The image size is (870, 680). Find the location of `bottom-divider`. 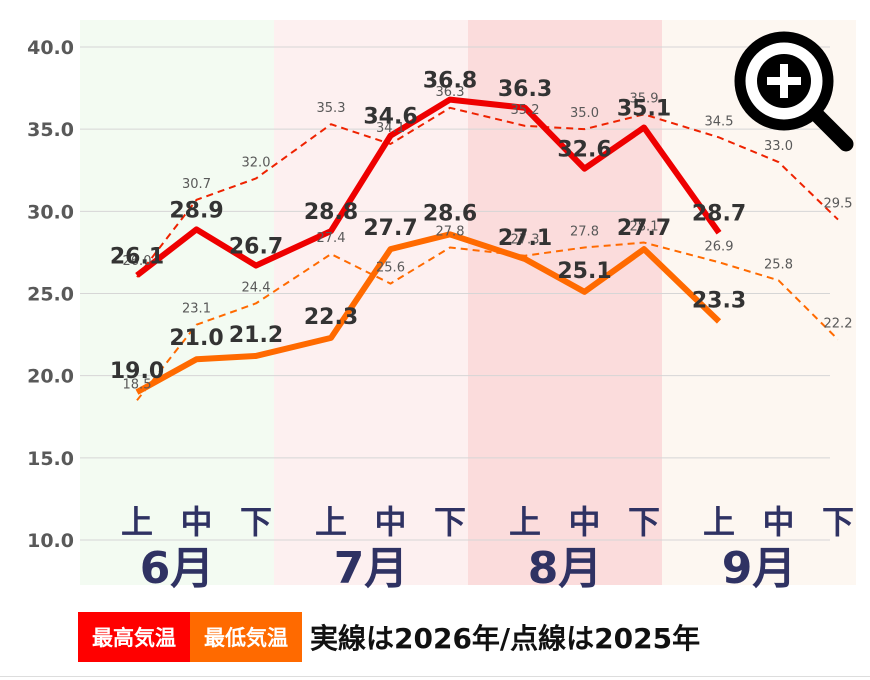

bottom-divider is located at coordinates (435, 676).